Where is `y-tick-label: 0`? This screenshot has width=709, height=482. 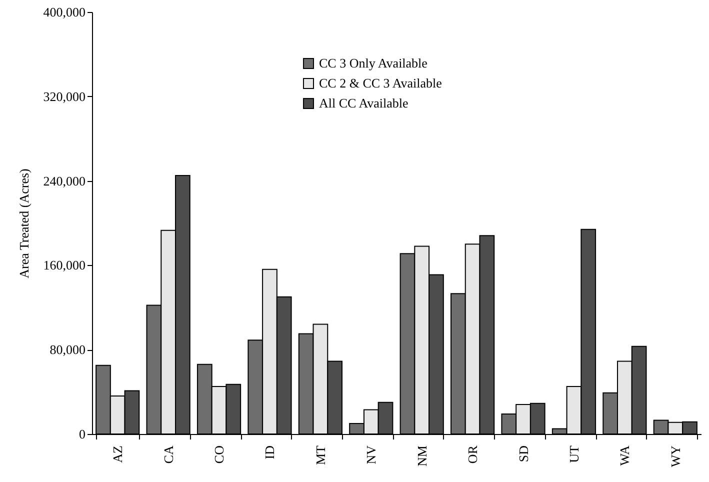
y-tick-label: 0 is located at coordinates (82, 434).